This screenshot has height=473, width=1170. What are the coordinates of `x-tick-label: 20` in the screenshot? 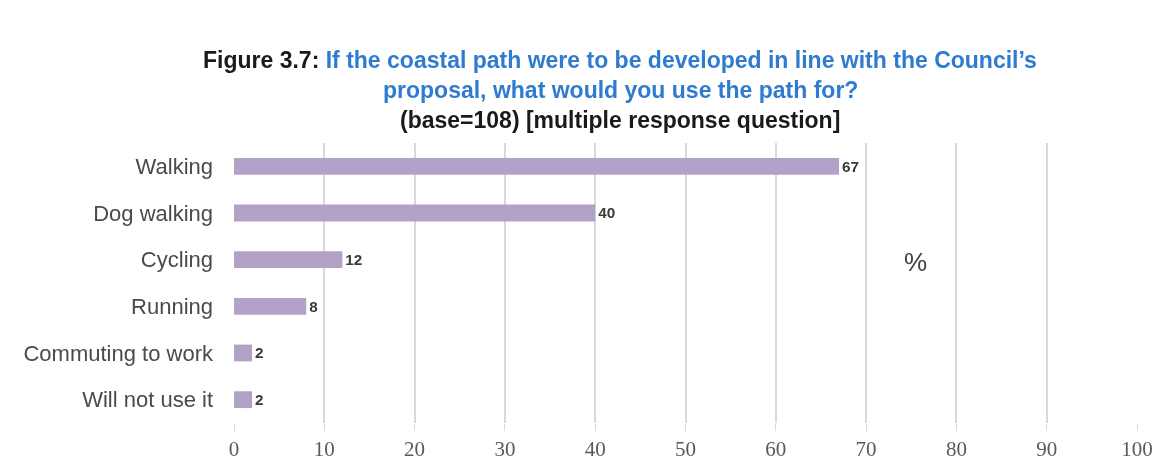 It's located at (415, 449).